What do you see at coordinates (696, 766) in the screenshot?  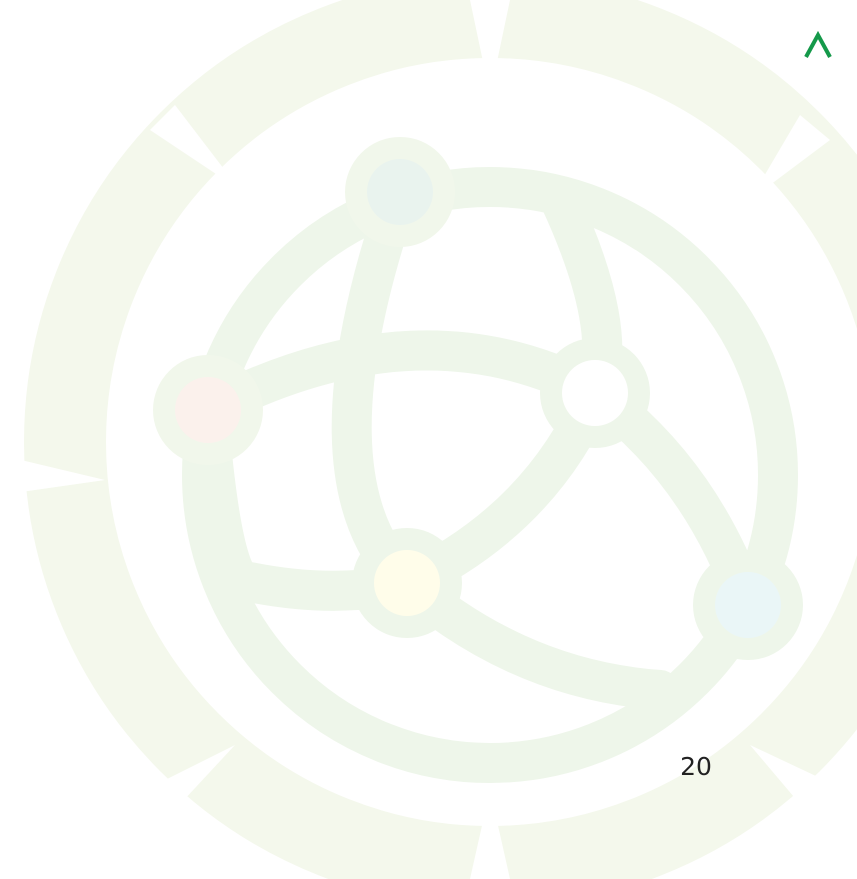 I see `page-number: 20` at bounding box center [696, 766].